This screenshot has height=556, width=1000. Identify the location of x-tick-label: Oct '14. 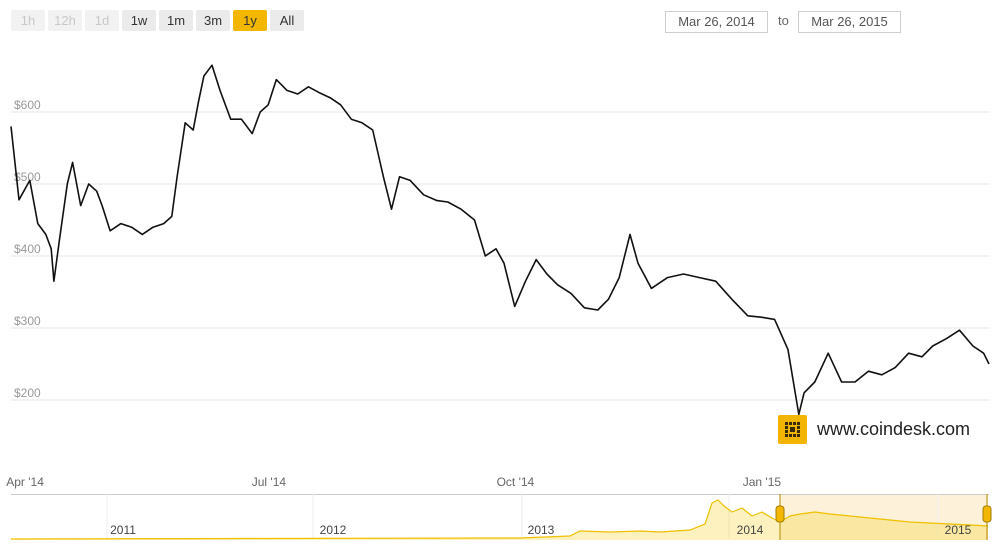
(516, 482).